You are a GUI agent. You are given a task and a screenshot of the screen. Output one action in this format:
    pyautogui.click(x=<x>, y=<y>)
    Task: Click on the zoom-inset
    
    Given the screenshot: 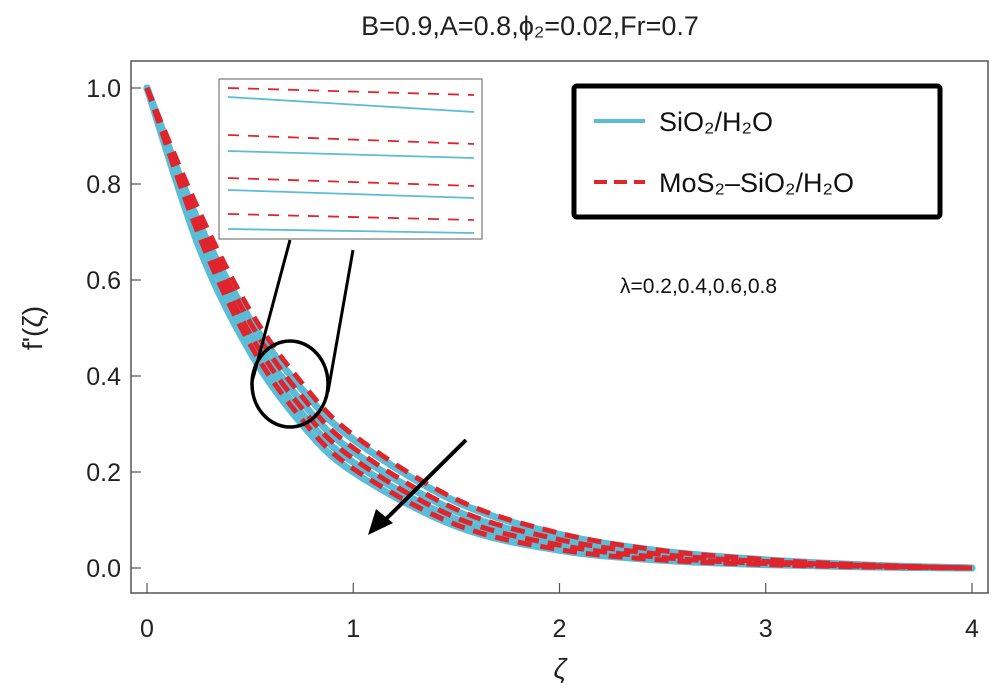 What is the action you would take?
    pyautogui.click(x=350, y=159)
    